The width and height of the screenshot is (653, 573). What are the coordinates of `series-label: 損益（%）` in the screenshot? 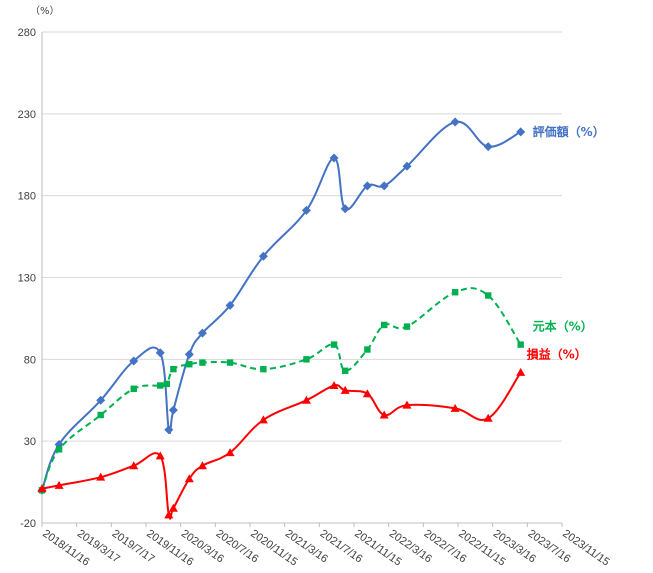 It's located at (557, 353).